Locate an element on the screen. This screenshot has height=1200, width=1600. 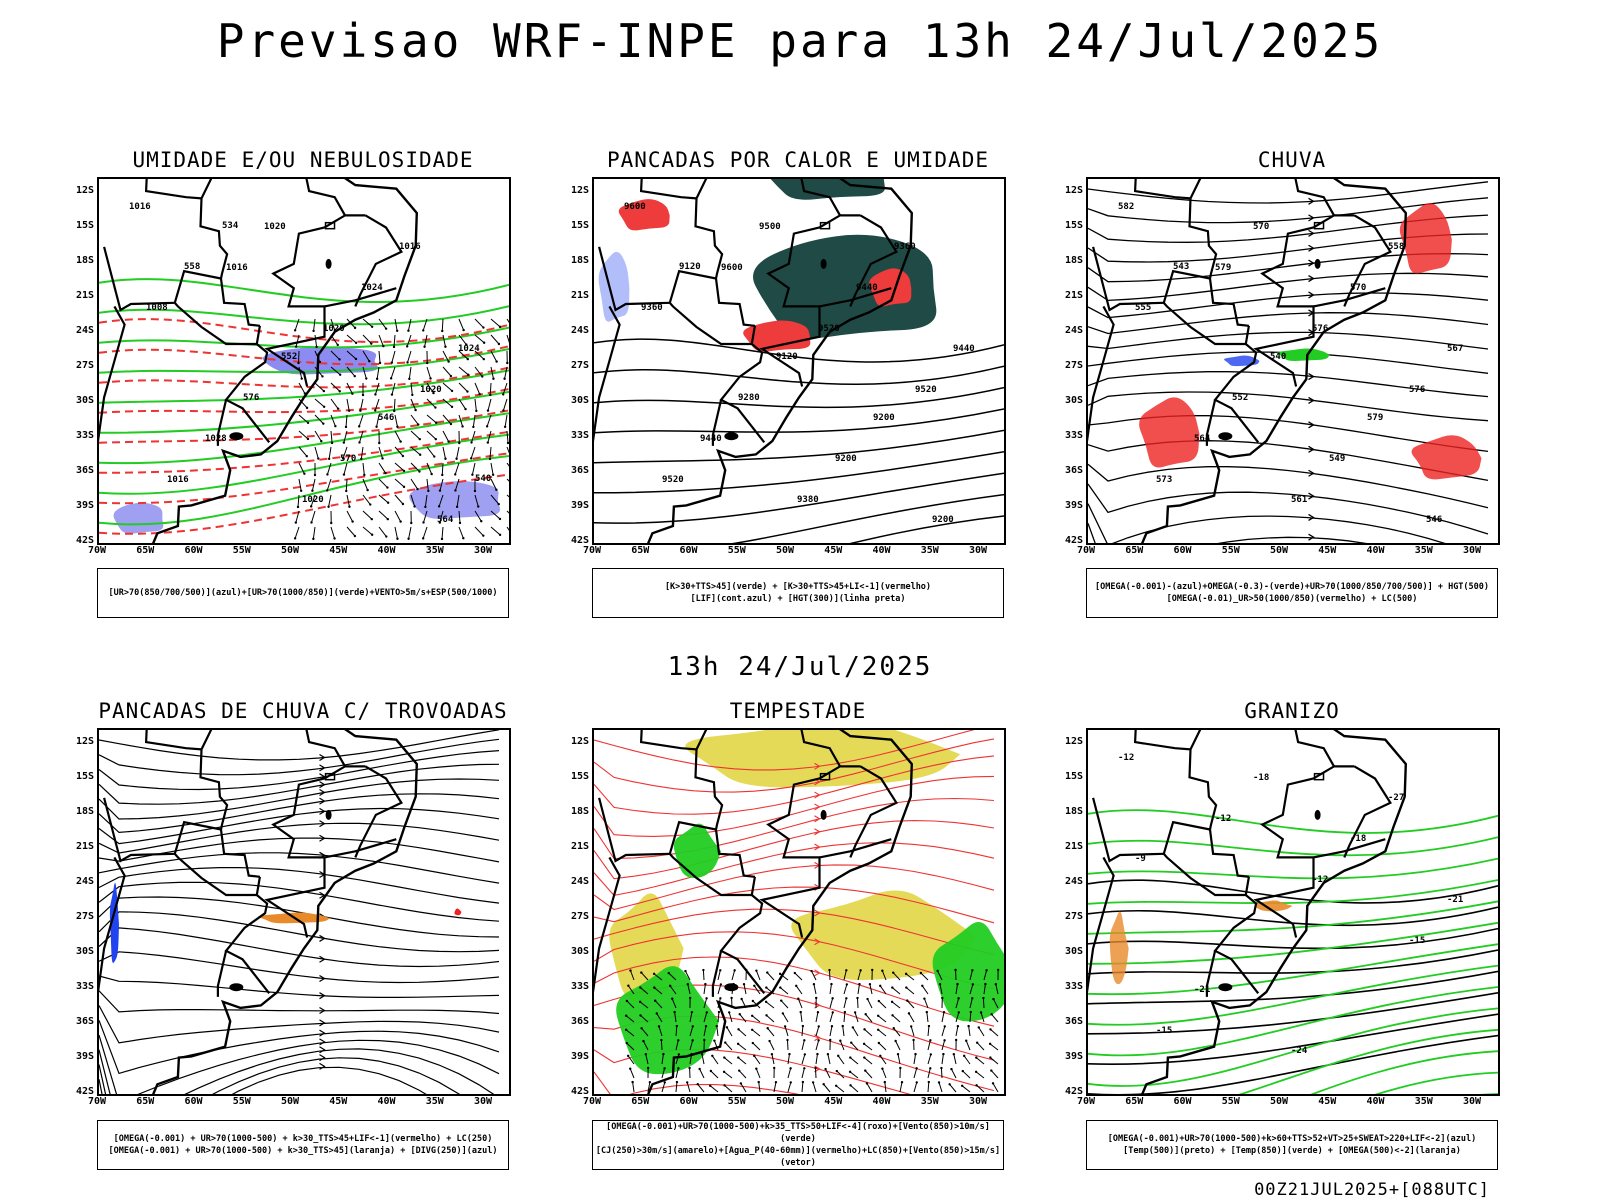
contour-label: 540 is located at coordinates (1278, 357).